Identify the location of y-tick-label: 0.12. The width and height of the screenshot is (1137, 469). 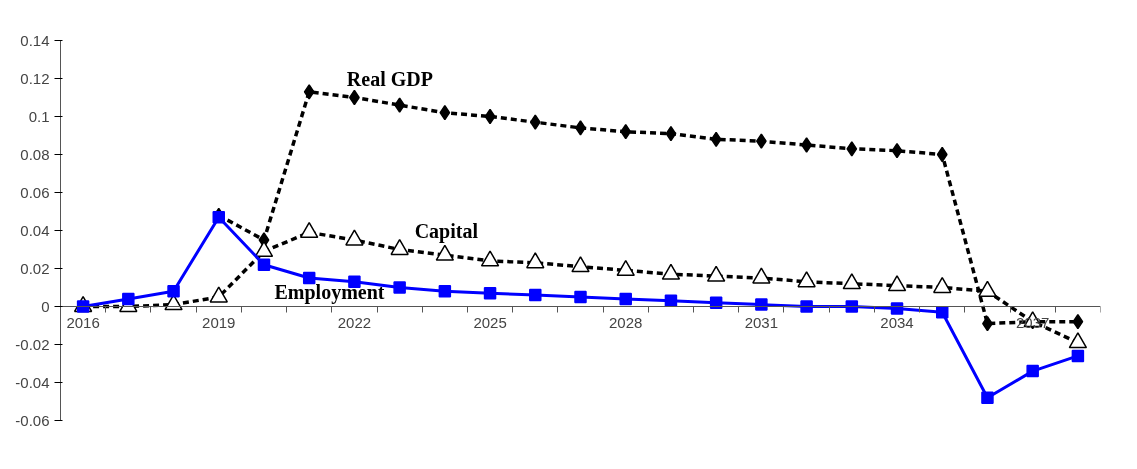
(35, 78).